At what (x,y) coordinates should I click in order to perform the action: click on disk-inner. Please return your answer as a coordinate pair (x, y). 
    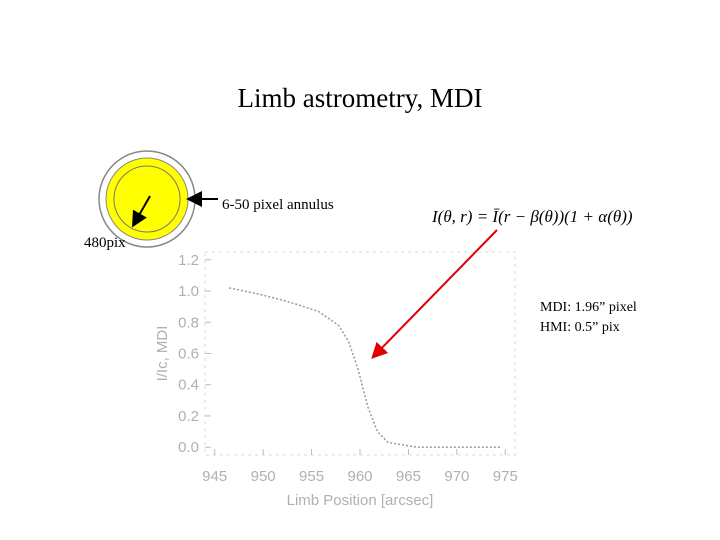
    Looking at the image, I should click on (147, 199).